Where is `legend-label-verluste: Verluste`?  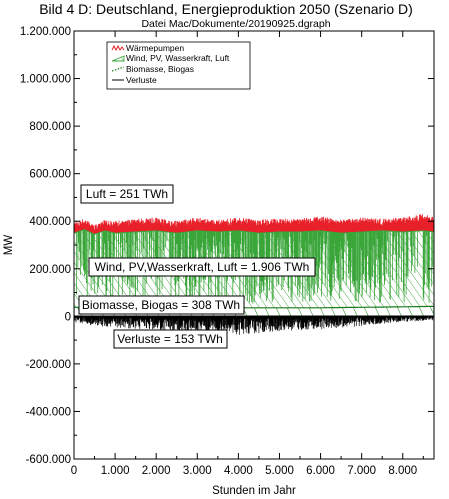 legend-label-verluste: Verluste is located at coordinates (141, 80).